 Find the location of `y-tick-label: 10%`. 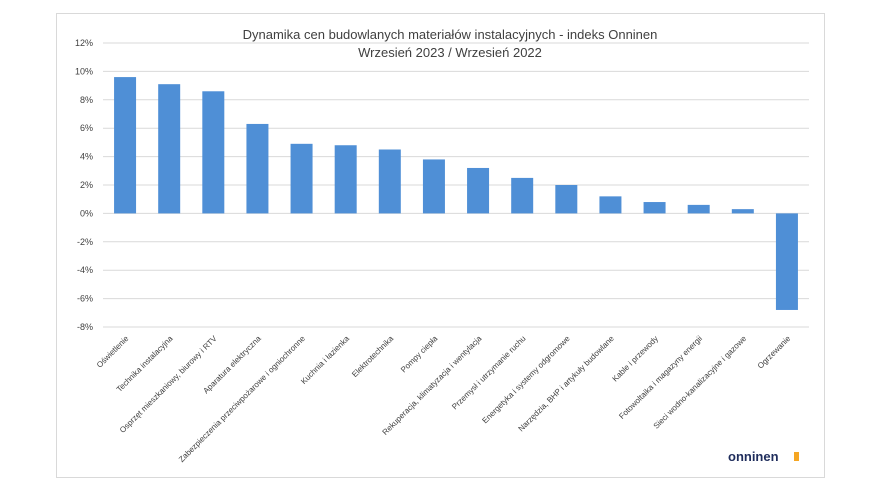

y-tick-label: 10% is located at coordinates (84, 71).